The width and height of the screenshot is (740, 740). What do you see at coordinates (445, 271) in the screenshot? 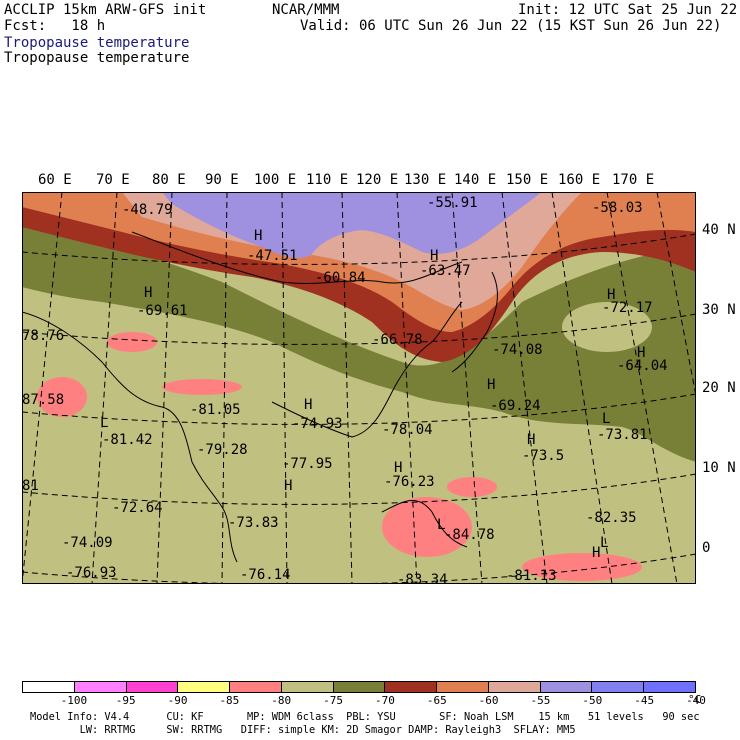
I see `map-value-label: -63.47` at bounding box center [445, 271].